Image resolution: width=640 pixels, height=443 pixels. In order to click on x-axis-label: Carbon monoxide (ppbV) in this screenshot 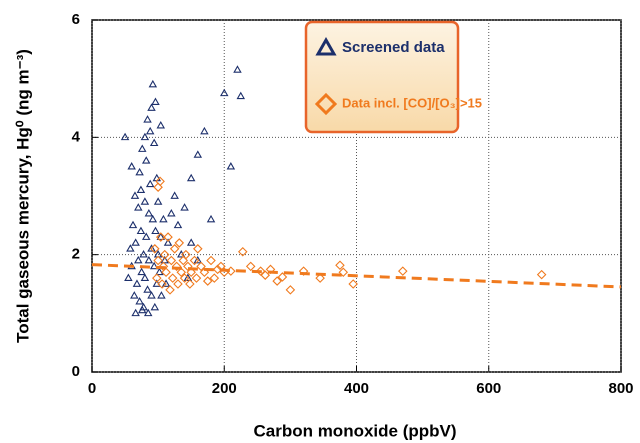, I will do `click(354, 430)`.